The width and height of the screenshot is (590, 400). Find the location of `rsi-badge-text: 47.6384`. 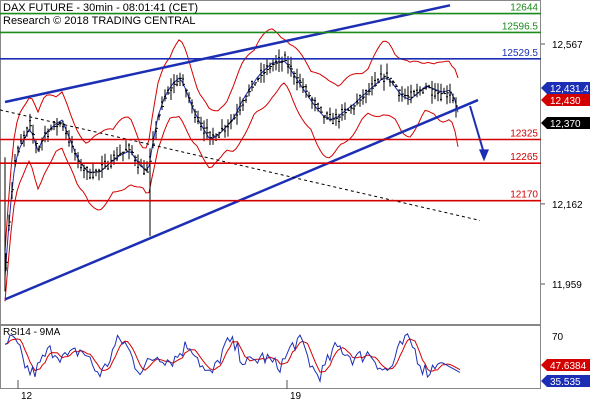

rsi-badge-text: 47.6384 is located at coordinates (568, 366).